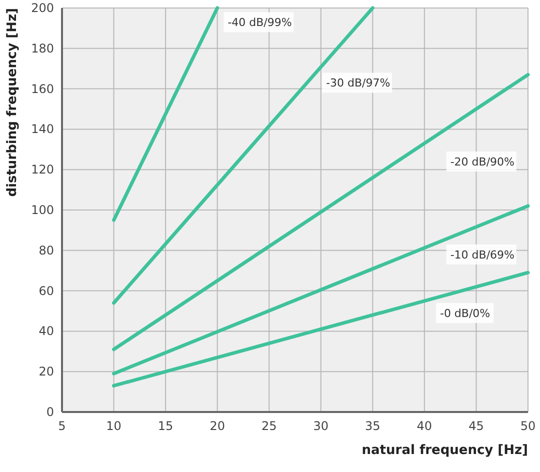 This screenshot has height=472, width=540. I want to click on series-label: -30 dB/97%, so click(358, 83).